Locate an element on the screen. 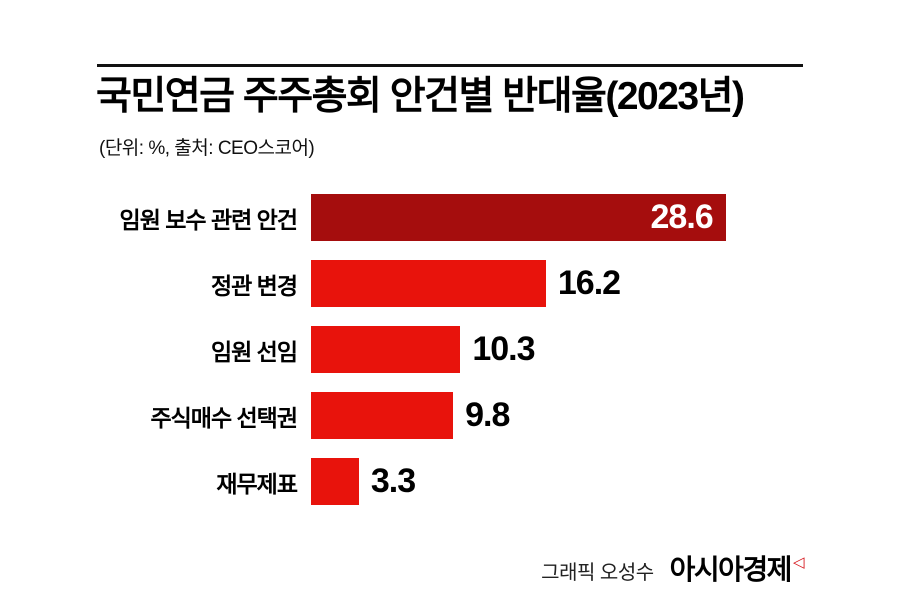 Image resolution: width=900 pixels, height=603 pixels. chart-title: 국민연금 주주총회 안건별 반대율(2023년) is located at coordinates (420, 96).